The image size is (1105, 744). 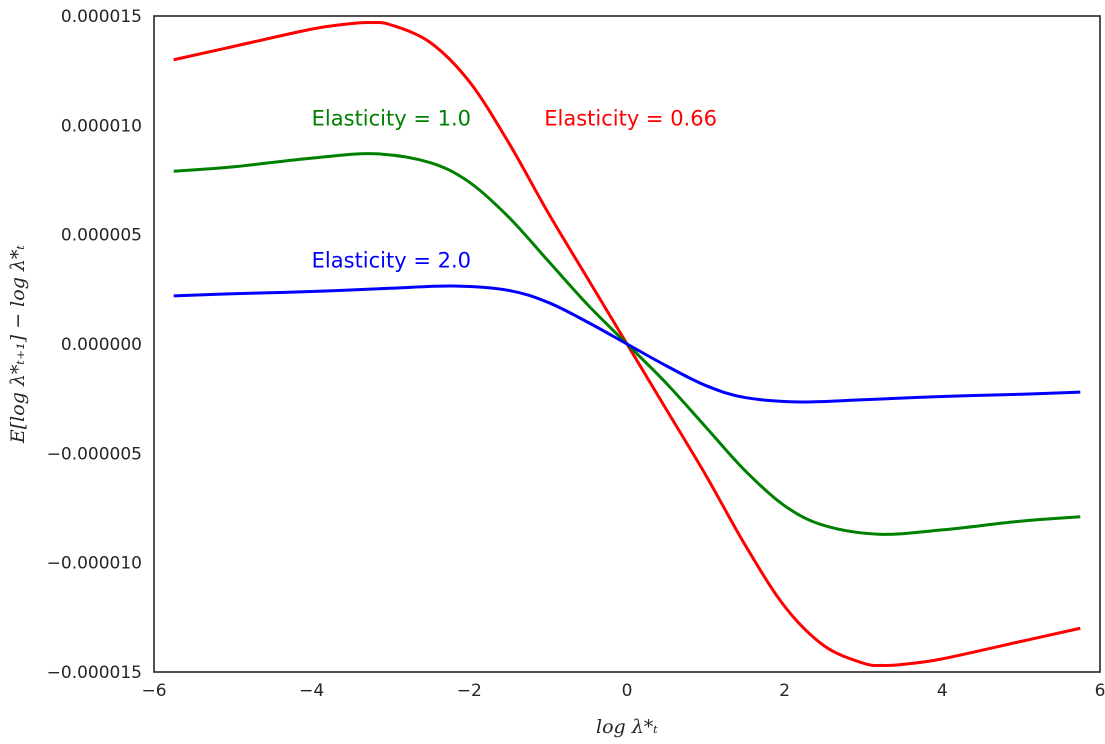 I want to click on y-tick-label: −0.000010, so click(x=94, y=564).